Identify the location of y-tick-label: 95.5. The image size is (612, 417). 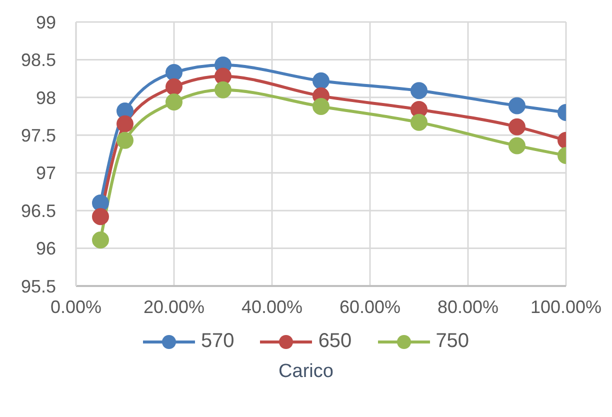
(38, 286).